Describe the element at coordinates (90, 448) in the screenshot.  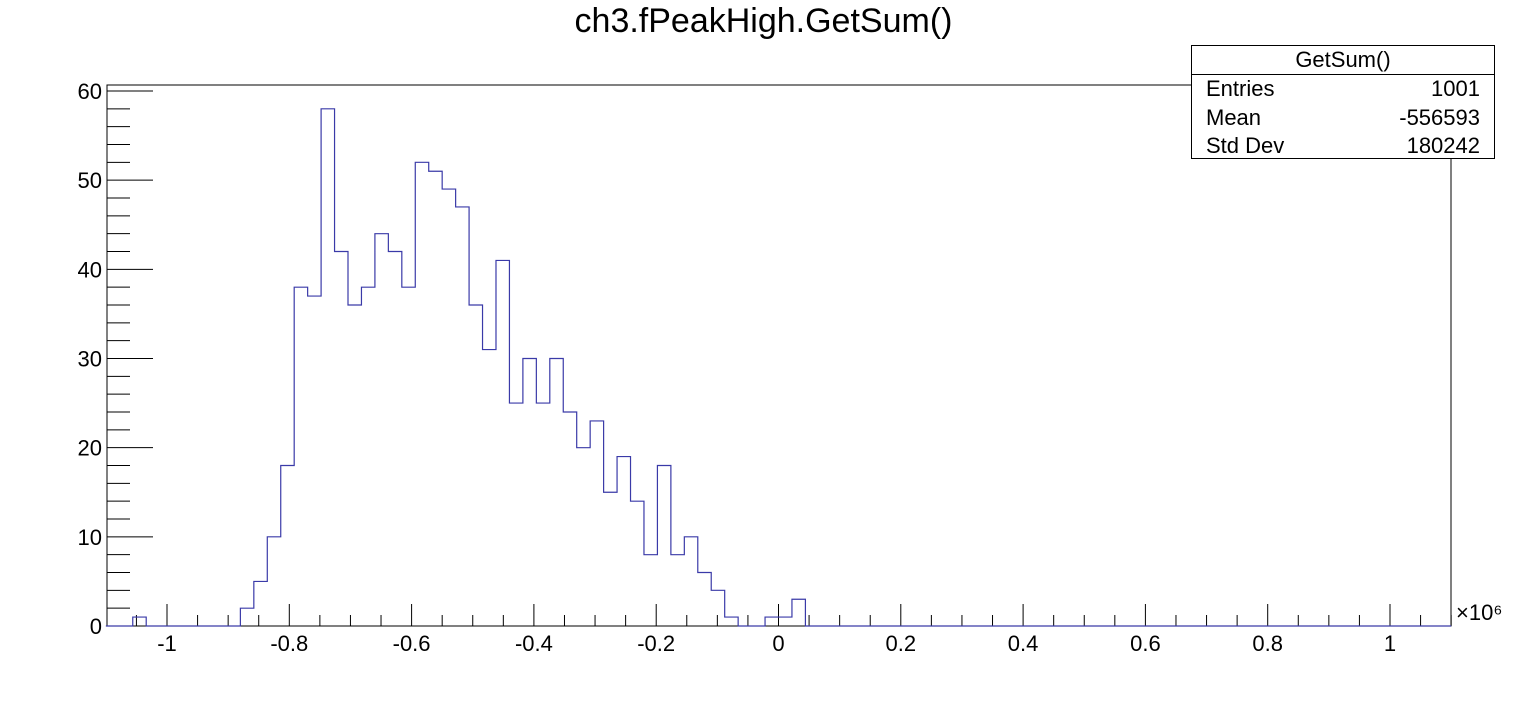
I see `y-tick-label: 20` at that location.